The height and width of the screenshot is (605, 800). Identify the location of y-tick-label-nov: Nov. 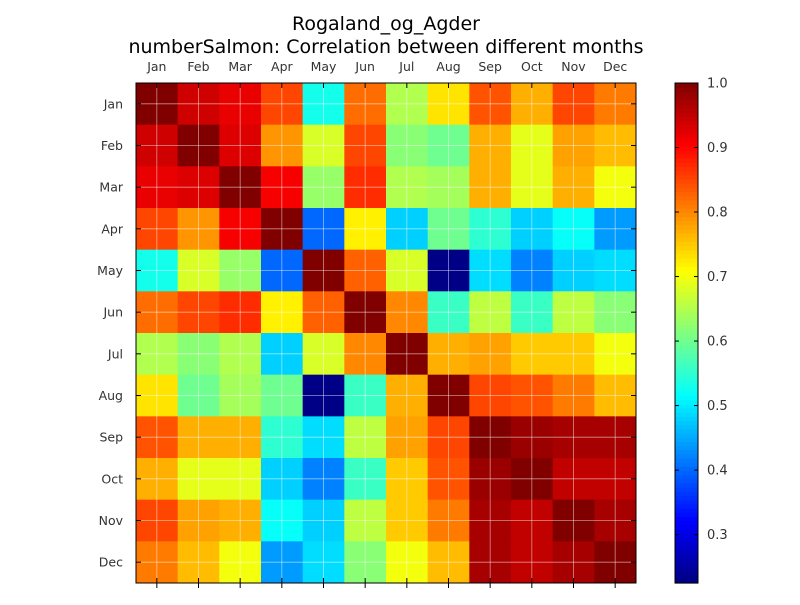
(111, 520).